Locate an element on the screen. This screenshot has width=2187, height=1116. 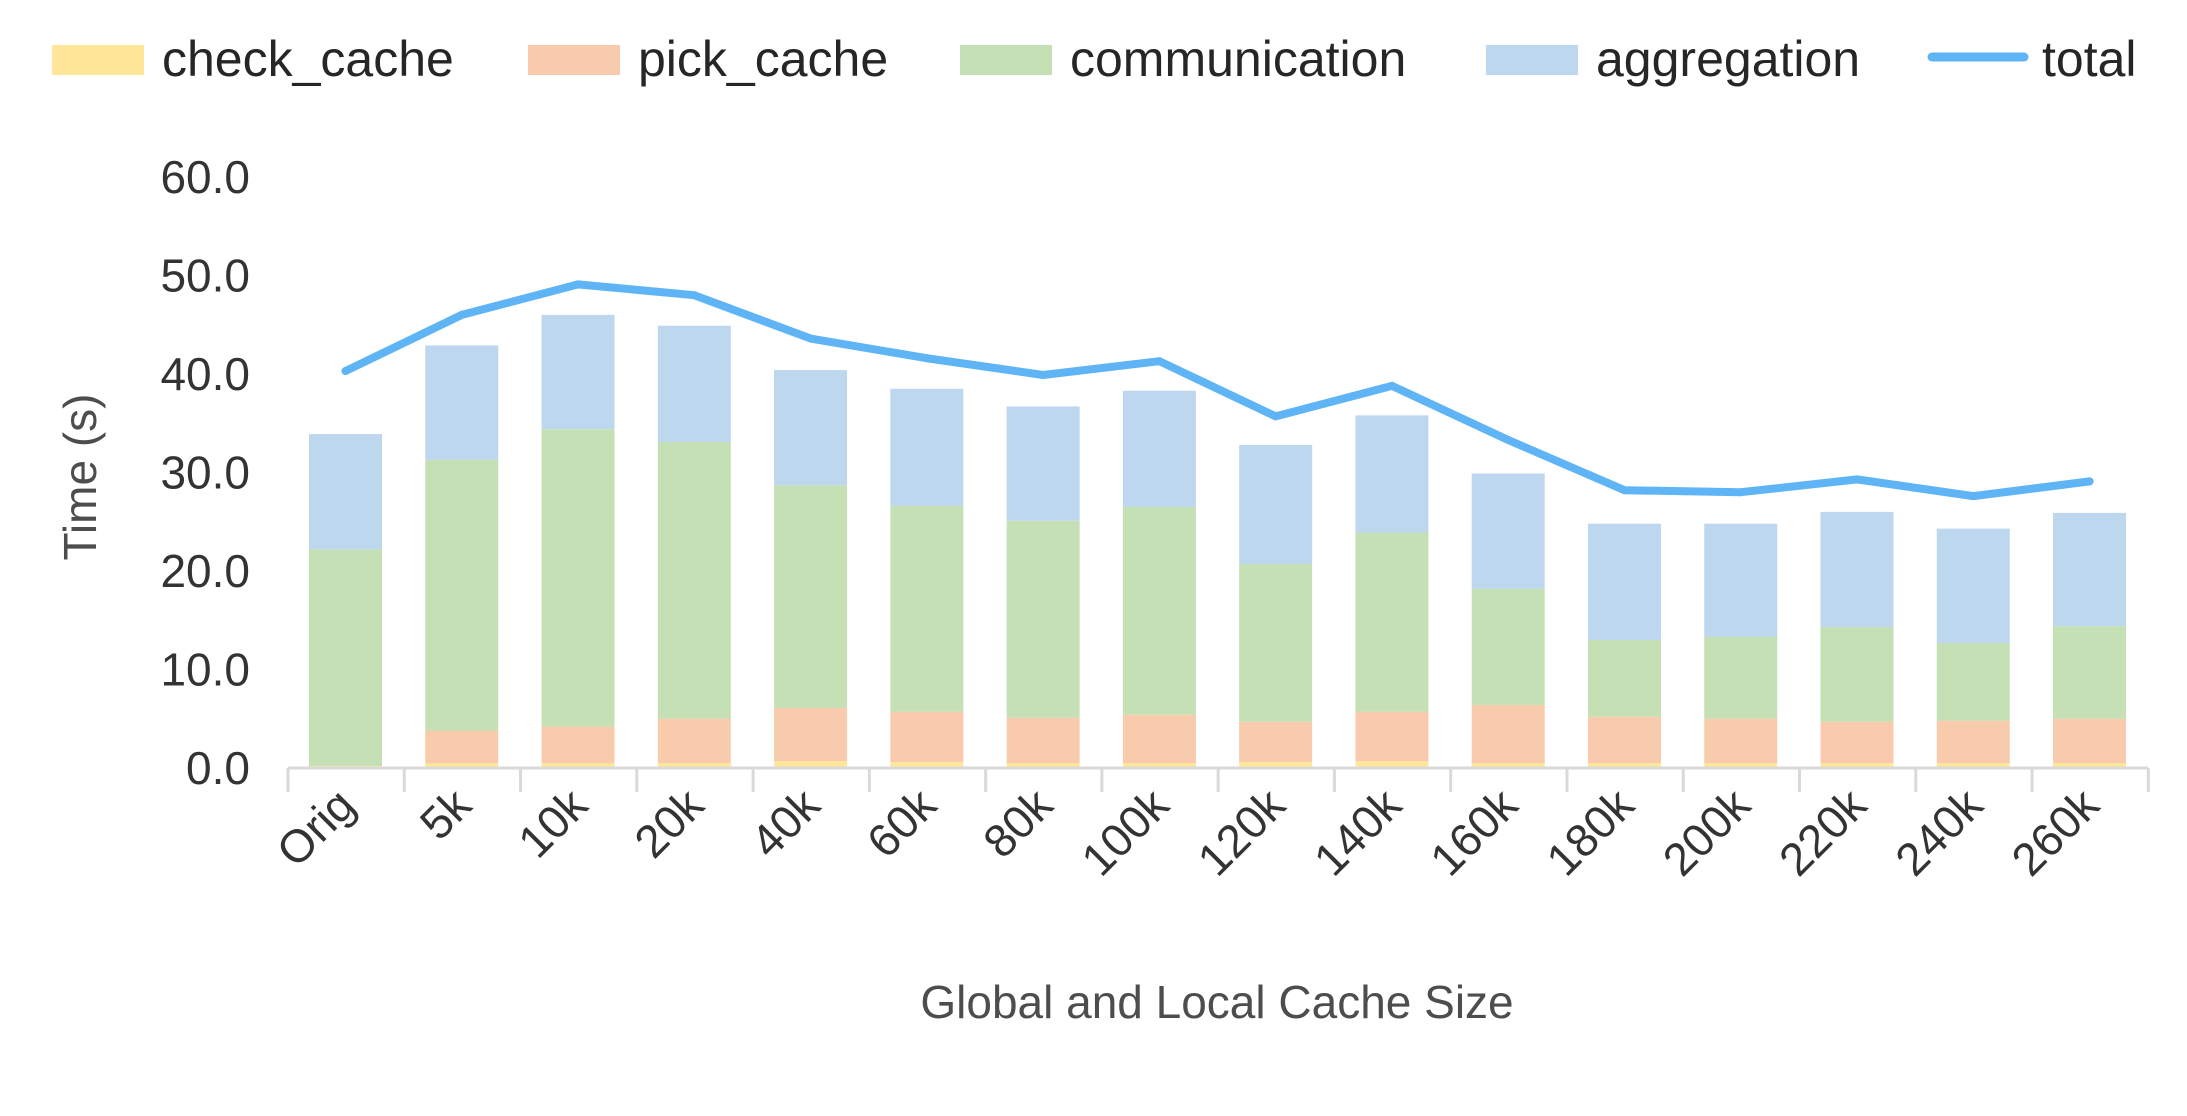
y-tick-label: 10.0 is located at coordinates (205, 670).